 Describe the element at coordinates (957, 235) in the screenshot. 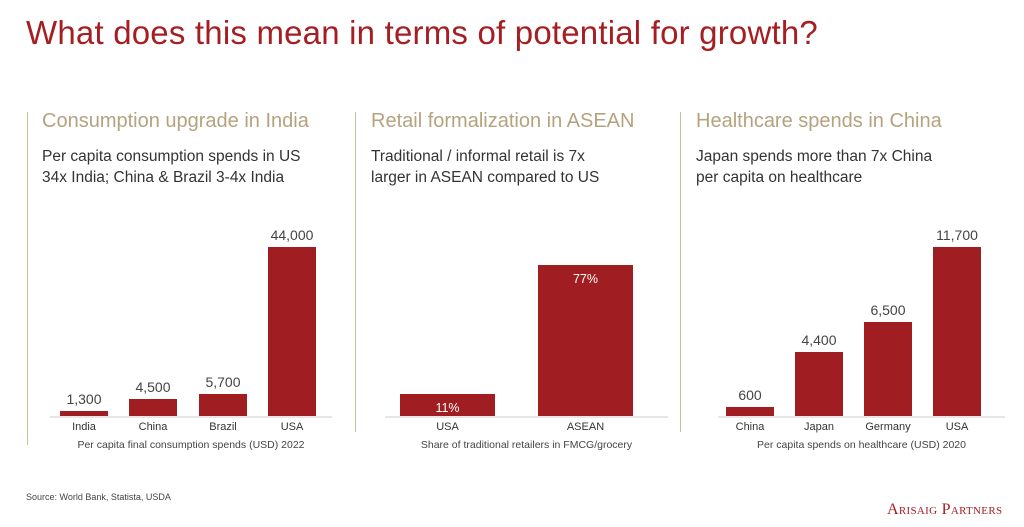

I see `data-label: 11,700` at that location.